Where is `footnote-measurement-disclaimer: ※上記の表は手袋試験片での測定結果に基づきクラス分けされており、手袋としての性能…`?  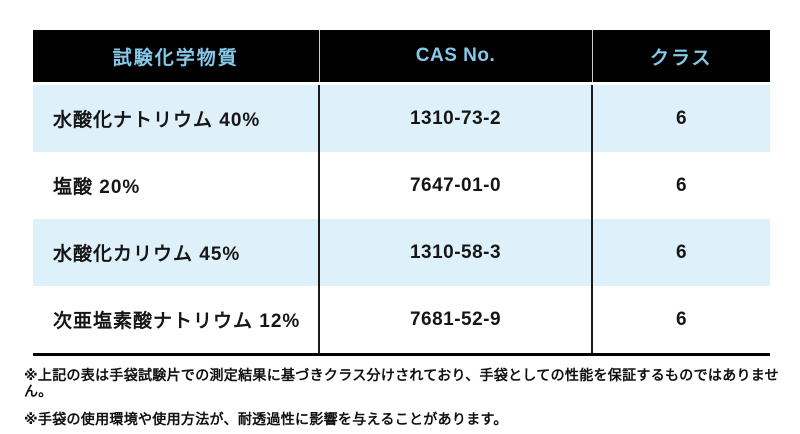 footnote-measurement-disclaimer: ※上記の表は手袋試験片での測定結果に基づきクラス分けされており、手袋としての性能… is located at coordinates (401, 383).